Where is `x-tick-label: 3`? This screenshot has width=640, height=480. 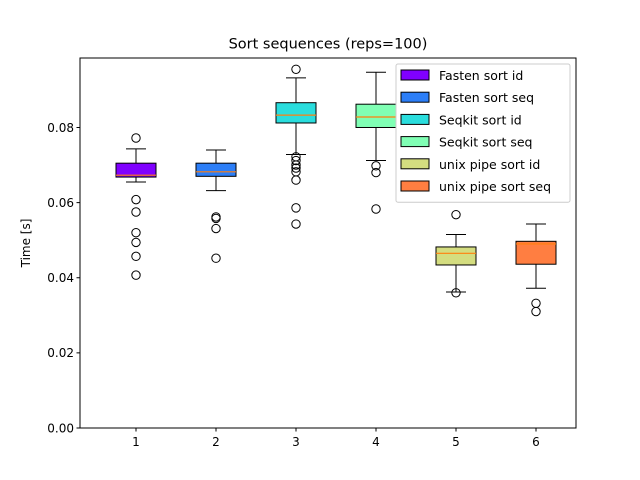 x-tick-label: 3 is located at coordinates (296, 442).